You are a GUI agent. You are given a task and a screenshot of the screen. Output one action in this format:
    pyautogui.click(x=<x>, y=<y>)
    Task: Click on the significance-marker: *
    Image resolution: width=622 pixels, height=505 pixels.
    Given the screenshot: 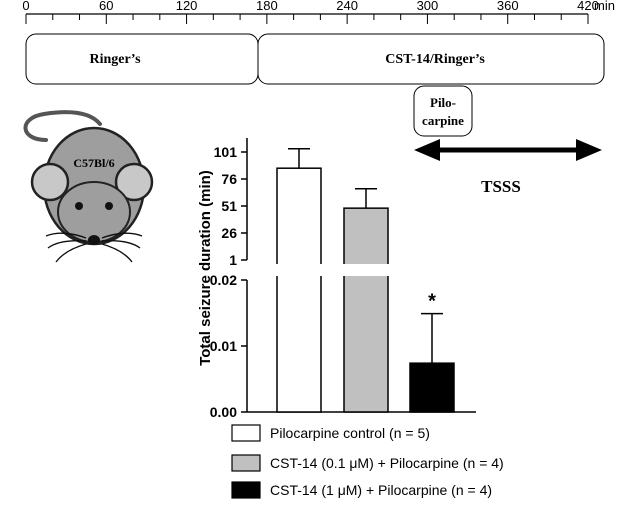 What is the action you would take?
    pyautogui.click(x=432, y=302)
    